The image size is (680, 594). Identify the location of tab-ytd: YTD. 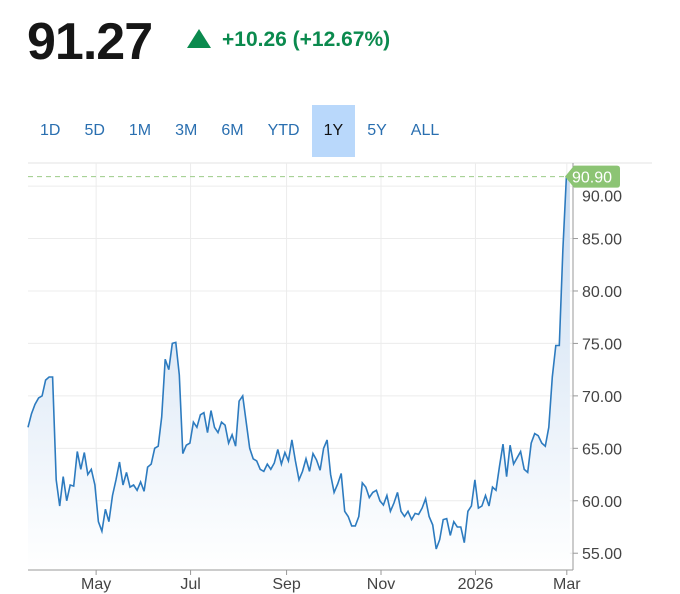
(283, 130).